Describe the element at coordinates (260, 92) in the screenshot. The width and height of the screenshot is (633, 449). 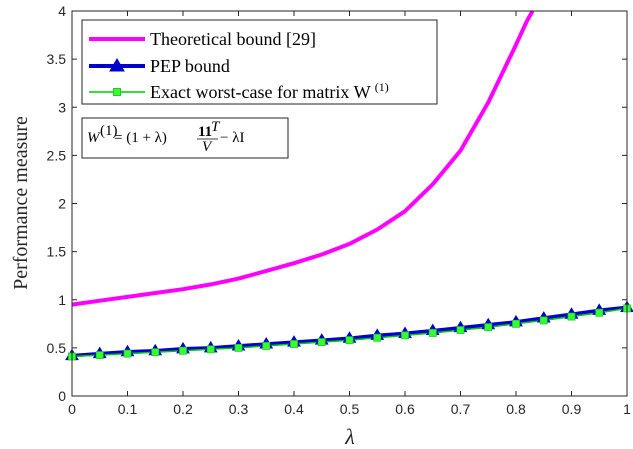
I see `legend-label-exact-worst-case-main: Exact worst-case for matrix W` at that location.